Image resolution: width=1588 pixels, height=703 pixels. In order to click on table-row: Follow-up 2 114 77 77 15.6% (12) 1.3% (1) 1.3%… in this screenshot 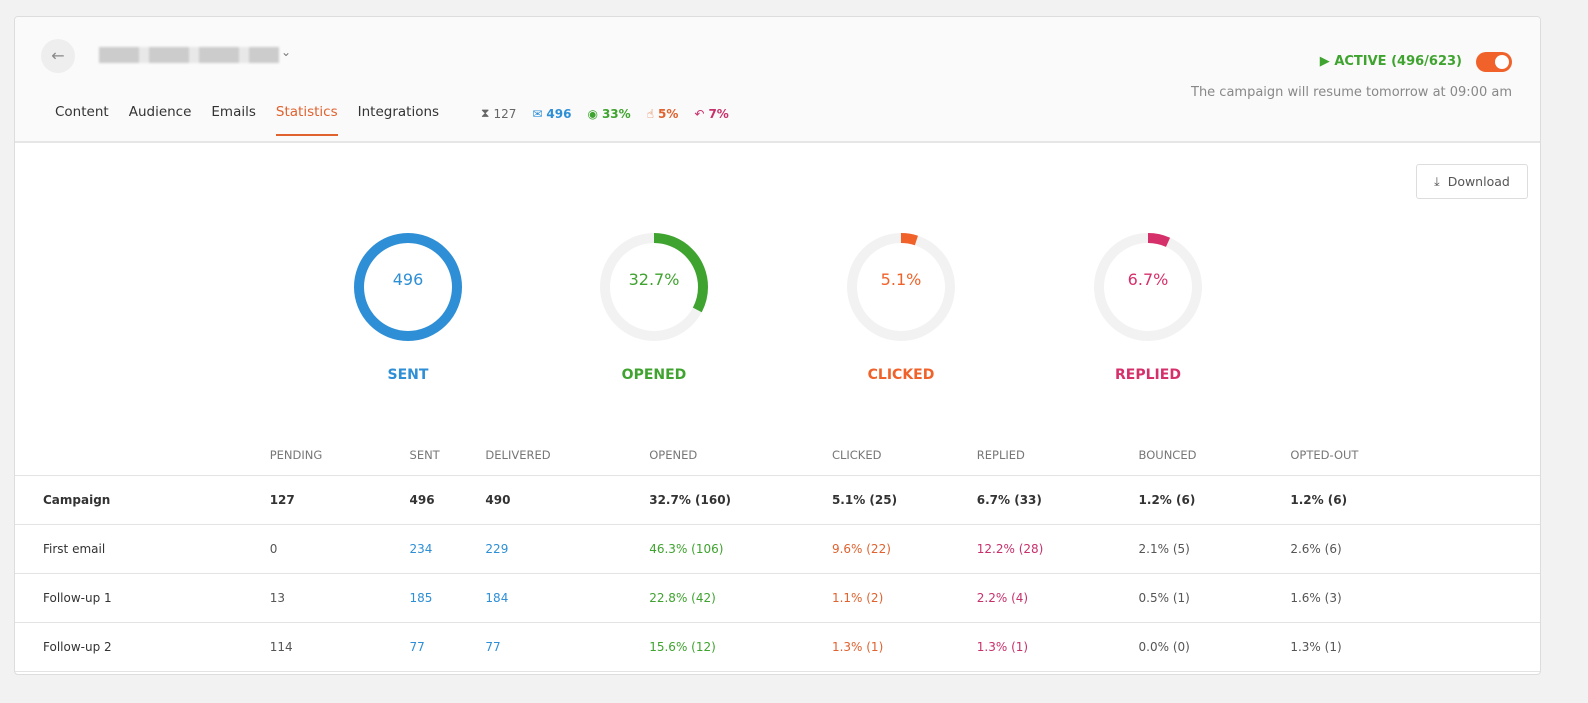, I will do `click(777, 647)`.